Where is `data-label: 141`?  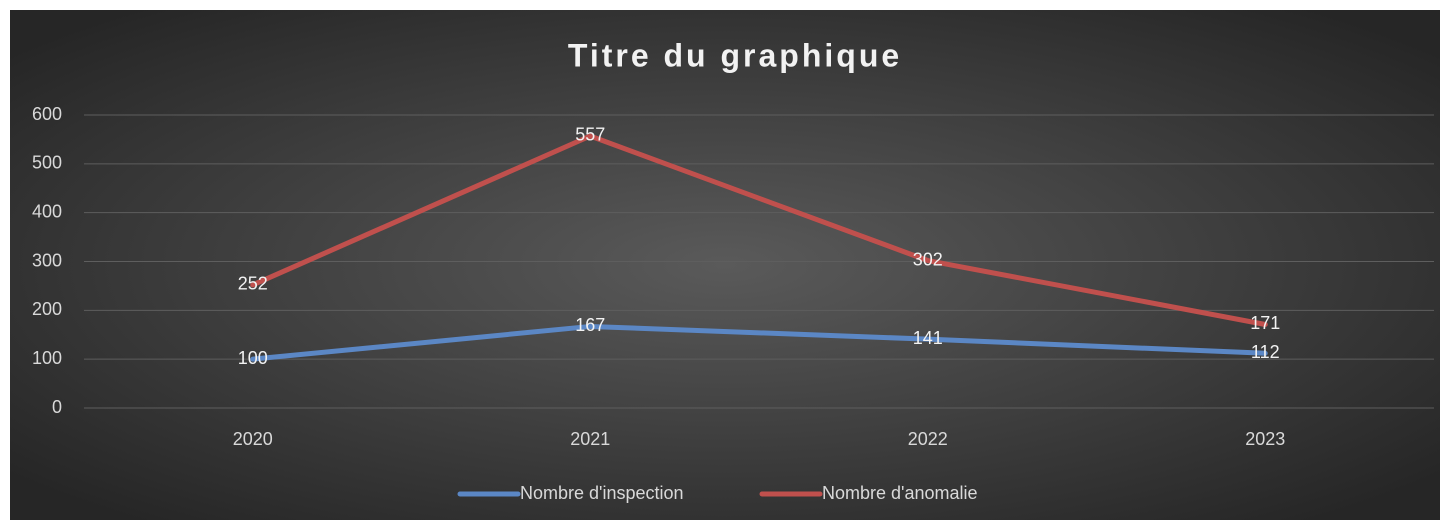 data-label: 141 is located at coordinates (928, 338).